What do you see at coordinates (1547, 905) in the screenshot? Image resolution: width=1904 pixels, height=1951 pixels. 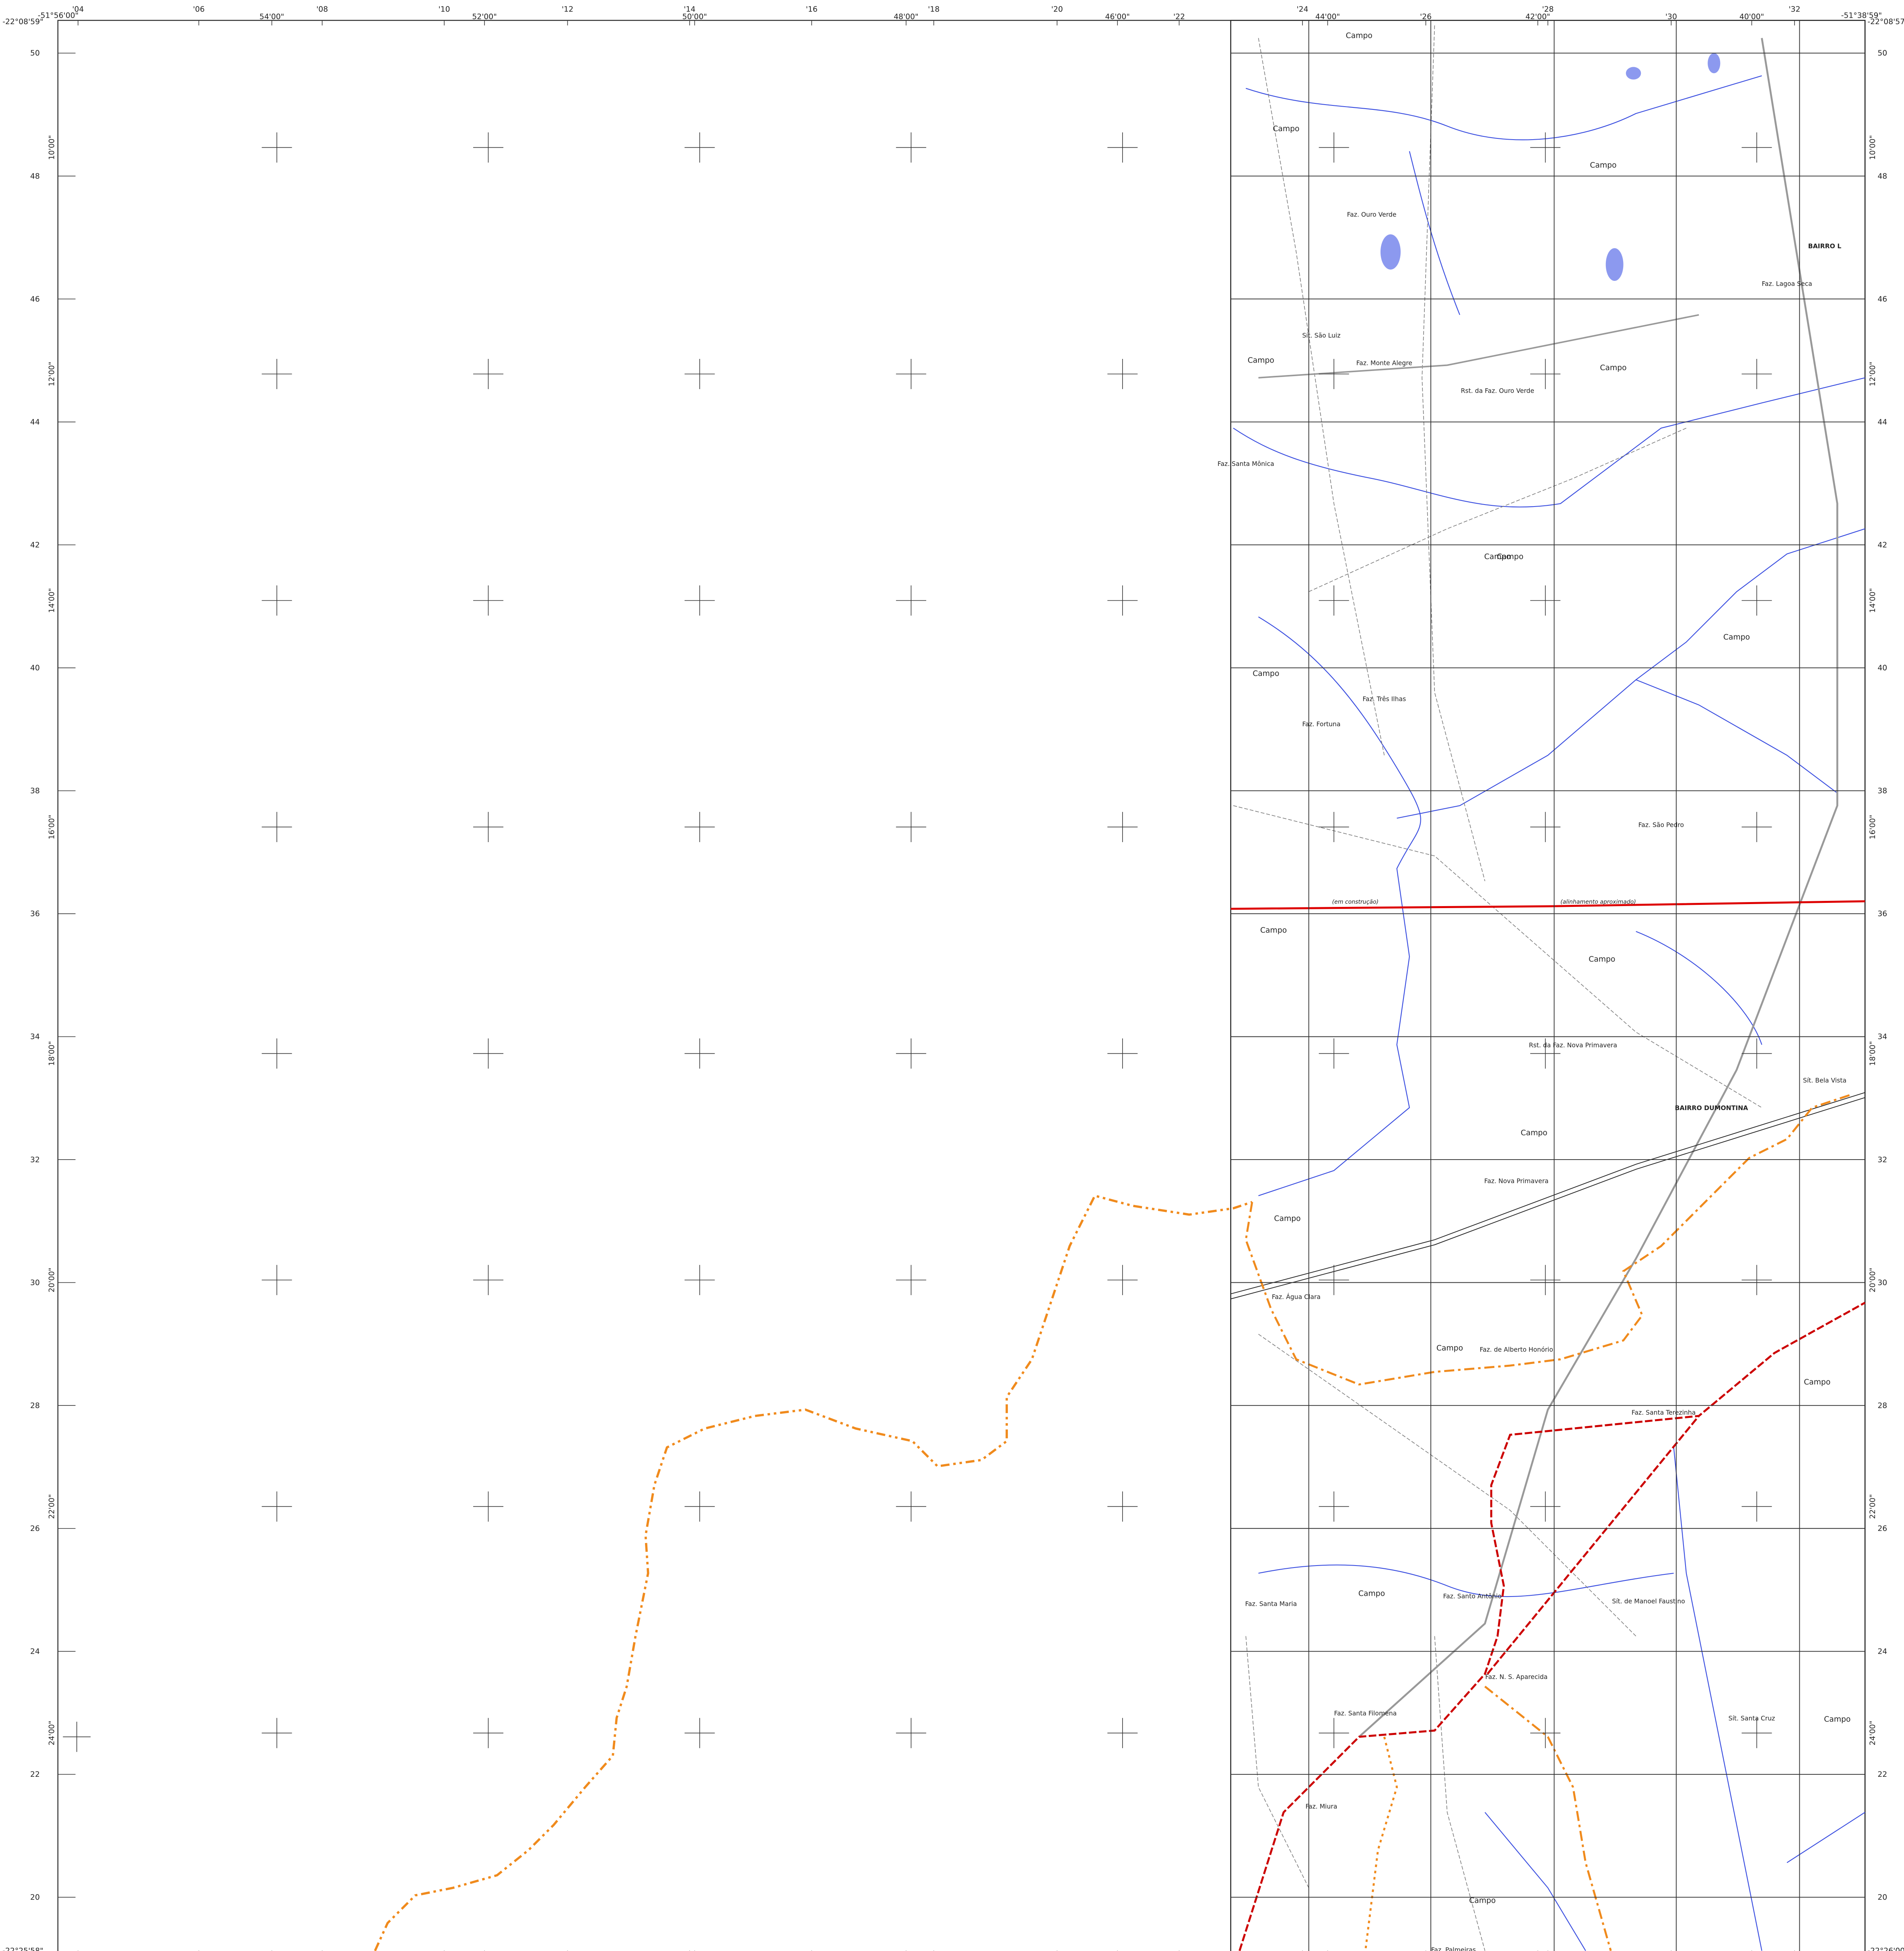 I see `transmission-line` at bounding box center [1547, 905].